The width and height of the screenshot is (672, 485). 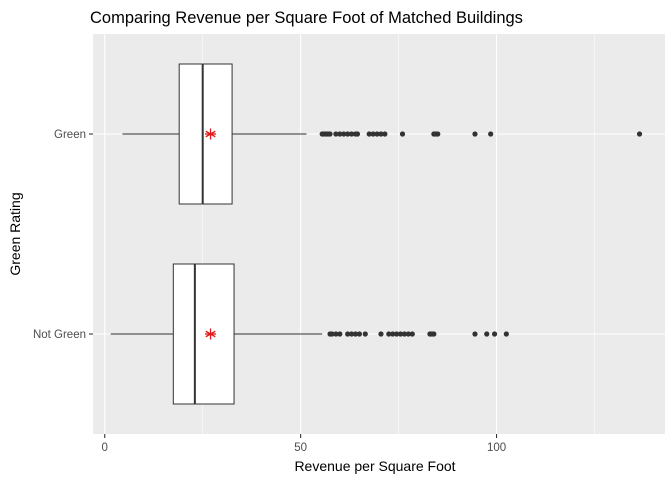 What do you see at coordinates (496, 448) in the screenshot?
I see `x-tick-label: 100` at bounding box center [496, 448].